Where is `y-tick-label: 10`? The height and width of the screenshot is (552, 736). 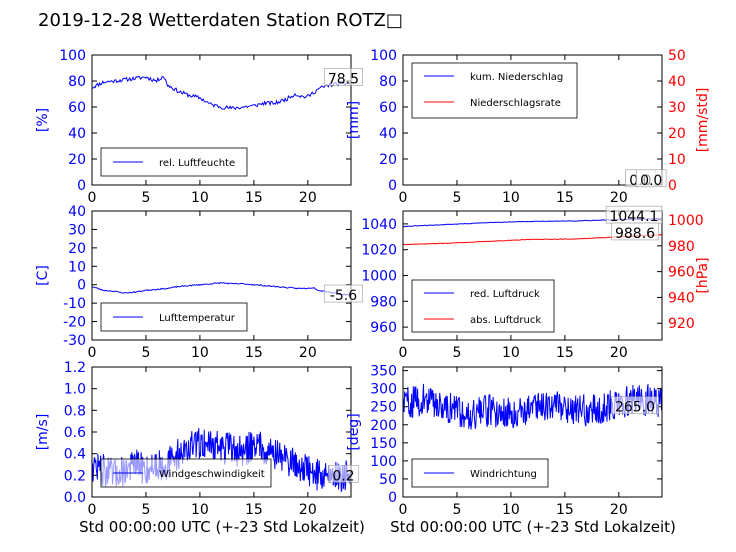 y-tick-label: 10 is located at coordinates (77, 267).